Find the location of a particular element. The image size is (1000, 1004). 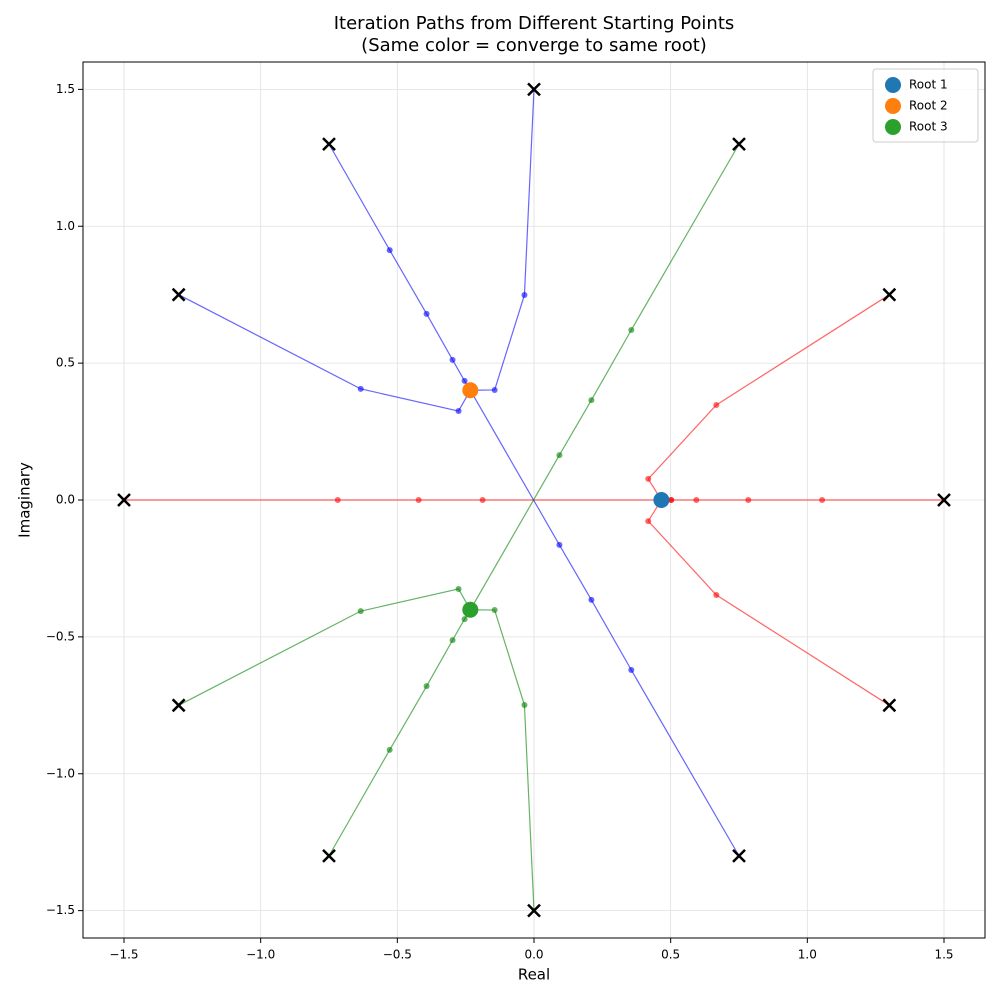

y-tick-label: 0.5 is located at coordinates (65, 363).